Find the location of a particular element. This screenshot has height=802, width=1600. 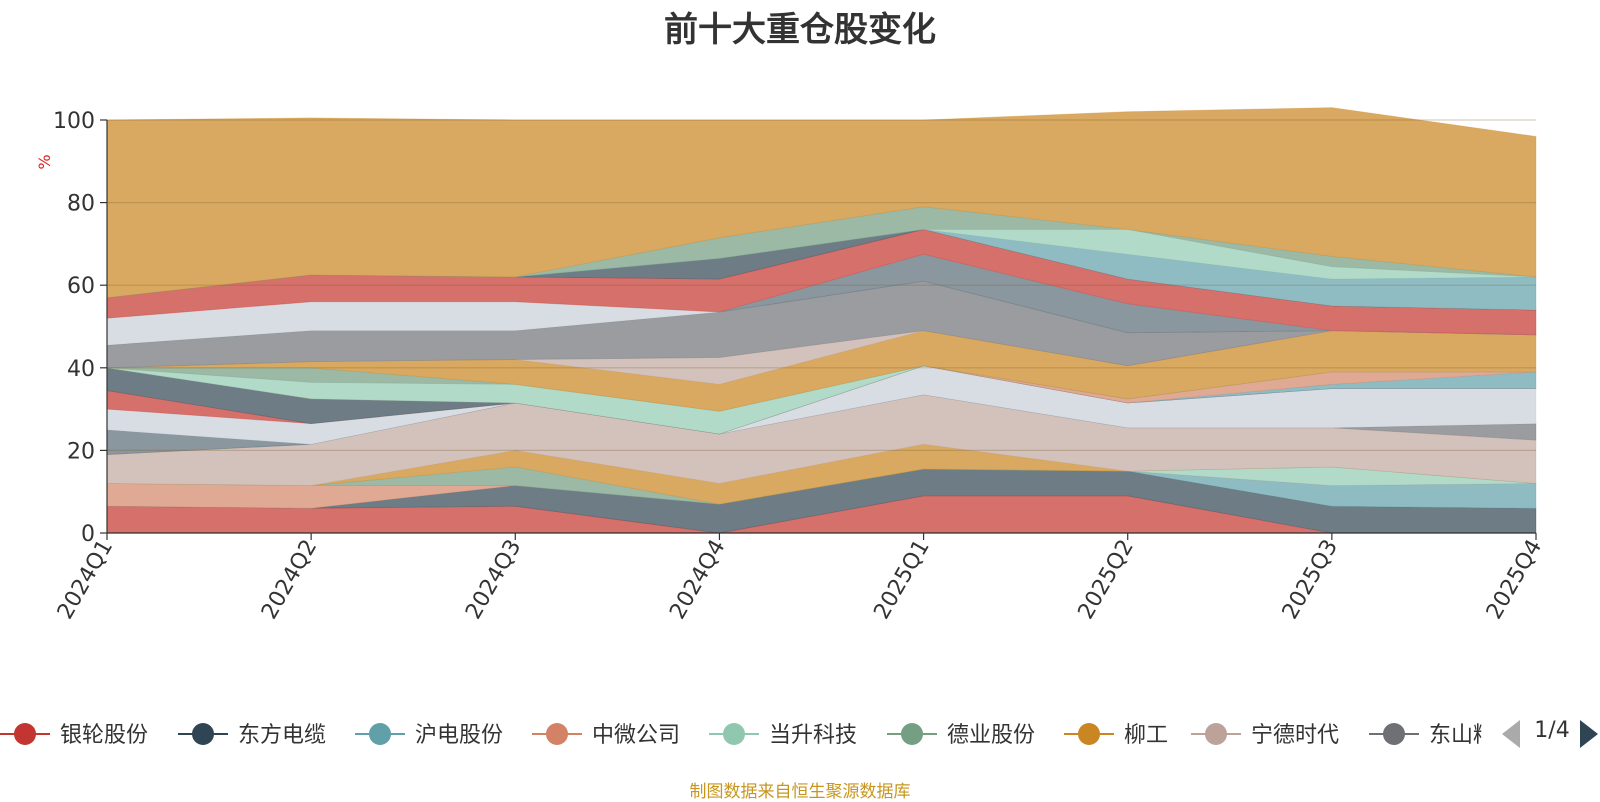

y-tick-label: 80 is located at coordinates (81, 204).